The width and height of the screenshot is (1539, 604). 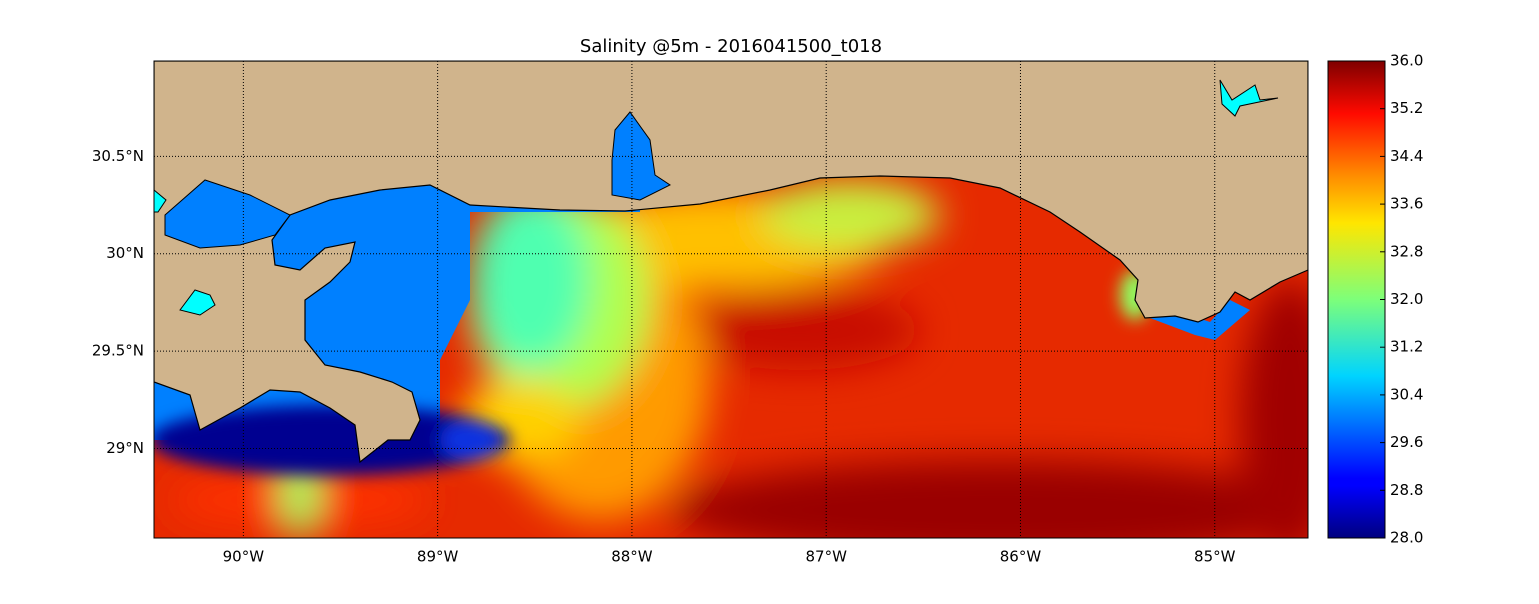 I want to click on x-tick-label: 85°W, so click(x=1215, y=557).